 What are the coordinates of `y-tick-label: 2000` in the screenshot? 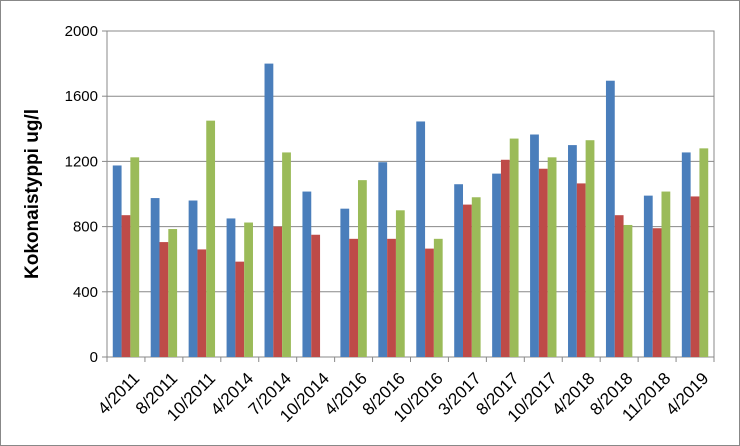 It's located at (81, 31).